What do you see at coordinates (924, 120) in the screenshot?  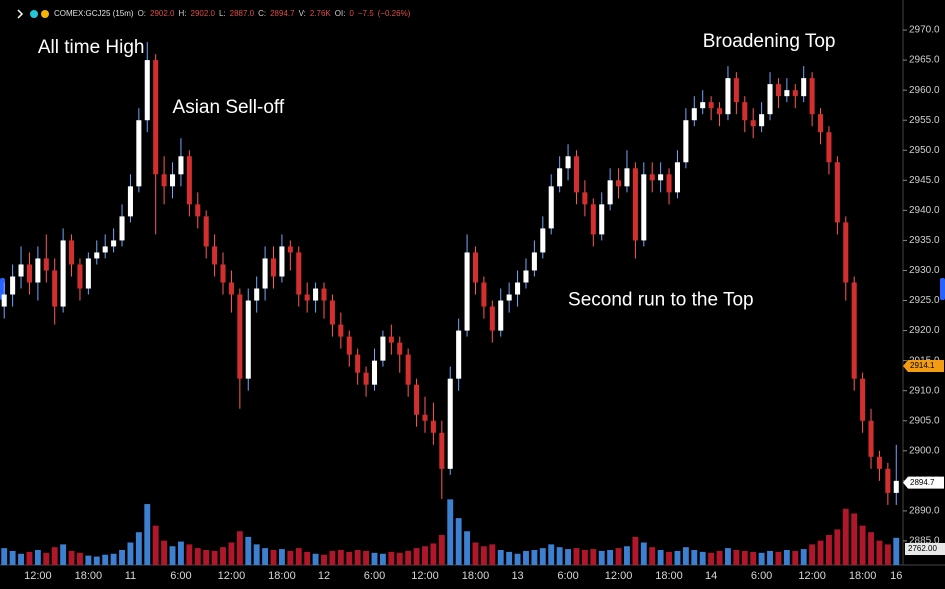 I see `y-tick-label: 2955.0` at bounding box center [924, 120].